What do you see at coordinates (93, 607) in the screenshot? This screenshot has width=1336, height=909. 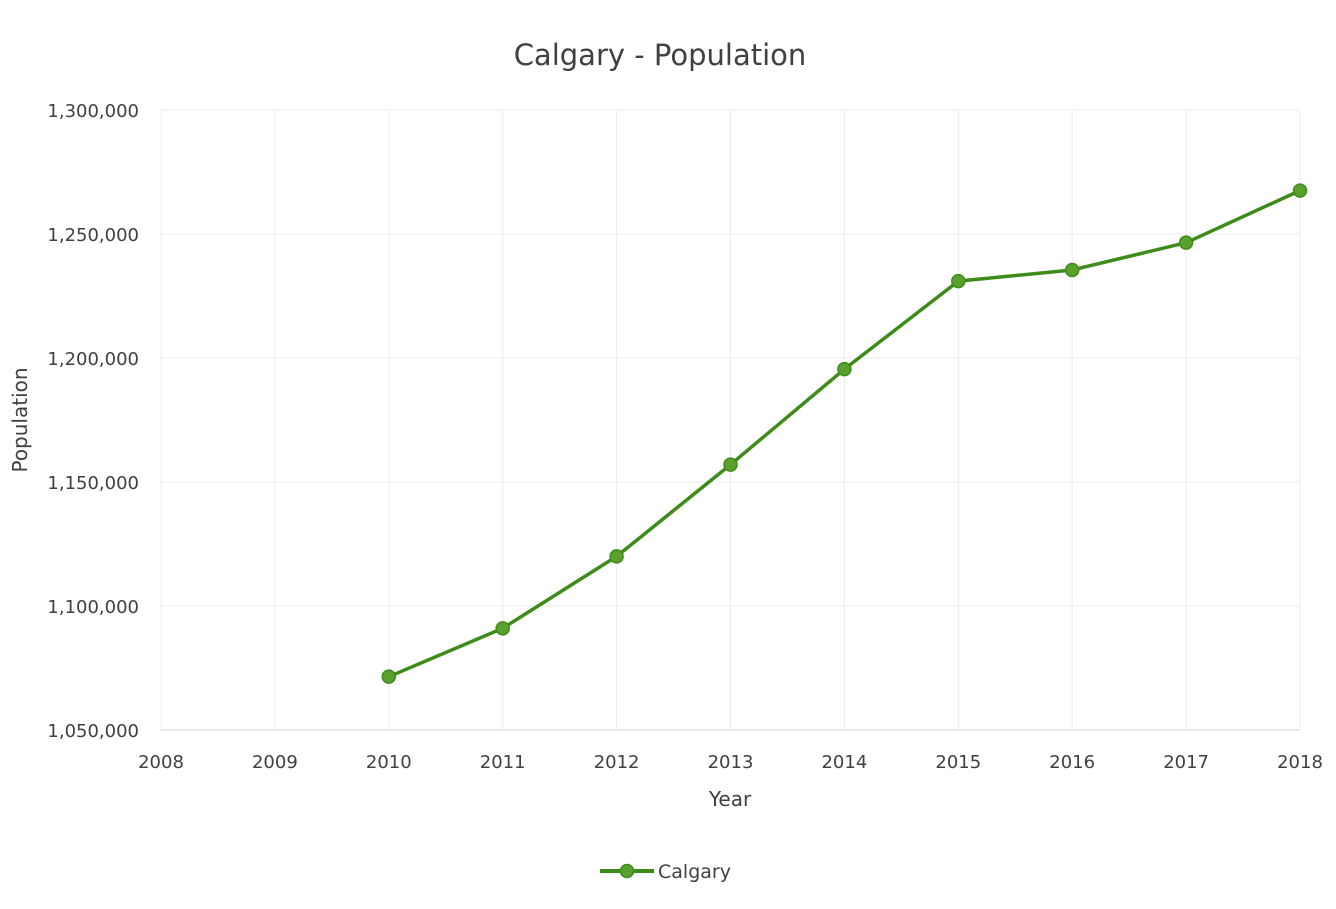 I see `y-tick-label: 1,100,000` at bounding box center [93, 607].